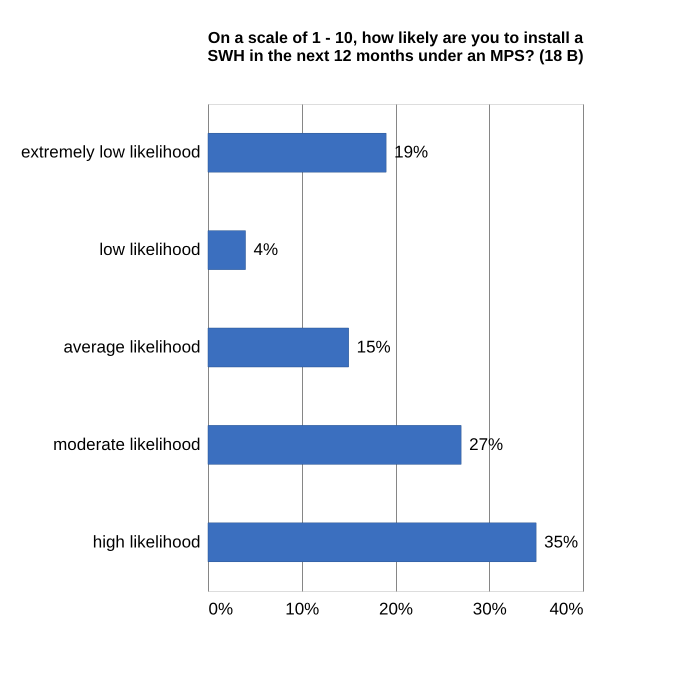  I want to click on x-tick-label: 40%, so click(566, 609).